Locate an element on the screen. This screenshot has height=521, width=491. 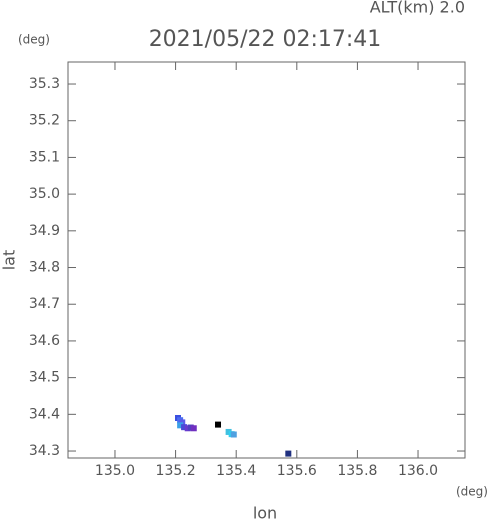
y-axis-label: lat is located at coordinates (9, 260).